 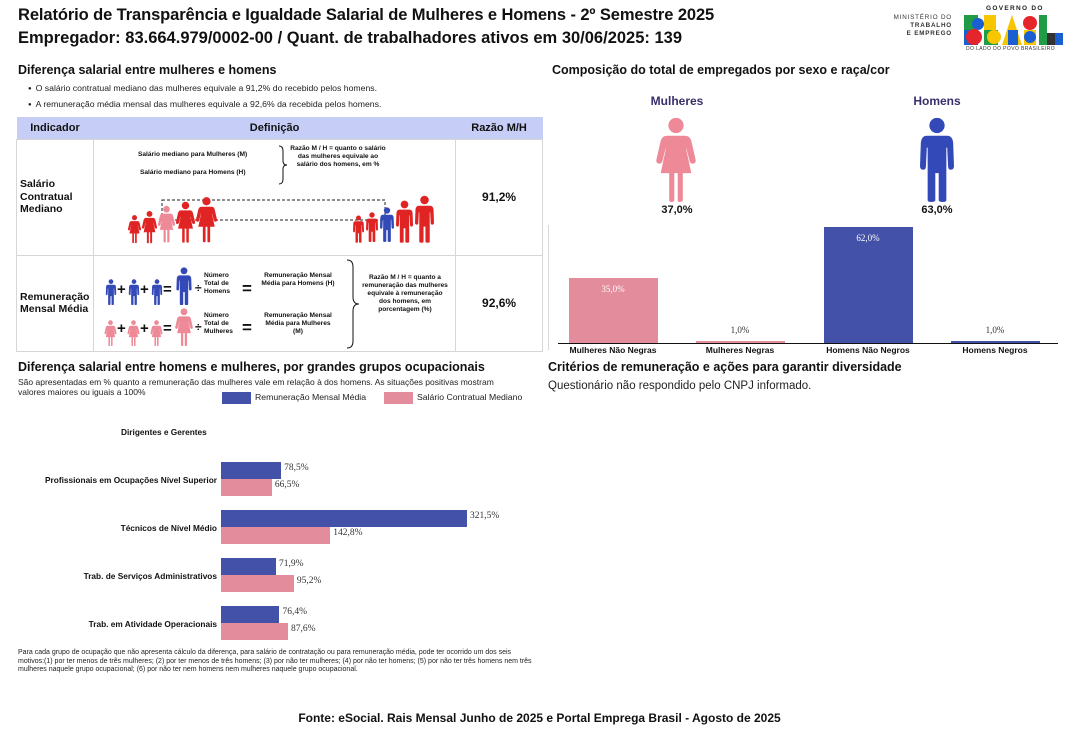 What do you see at coordinates (311, 397) in the screenshot?
I see `legend-label-remuneracao: Remuneração Mensal Média` at bounding box center [311, 397].